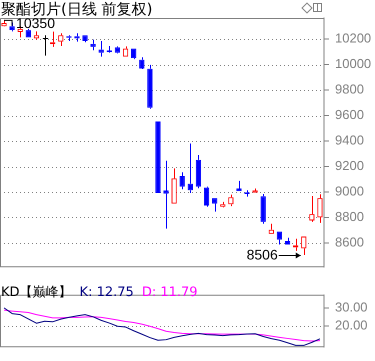  I want to click on y-tick-label: 8600, so click(349, 242).